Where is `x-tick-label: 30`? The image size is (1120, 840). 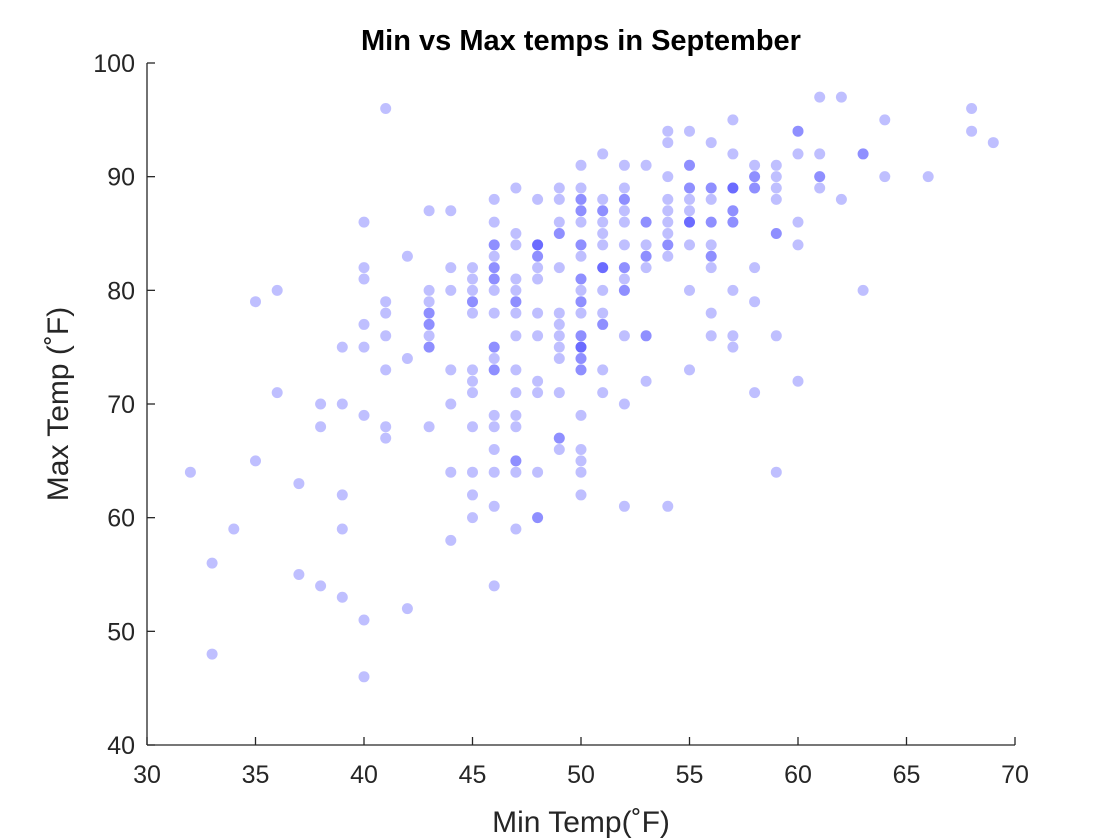 x-tick-label: 30 is located at coordinates (147, 775).